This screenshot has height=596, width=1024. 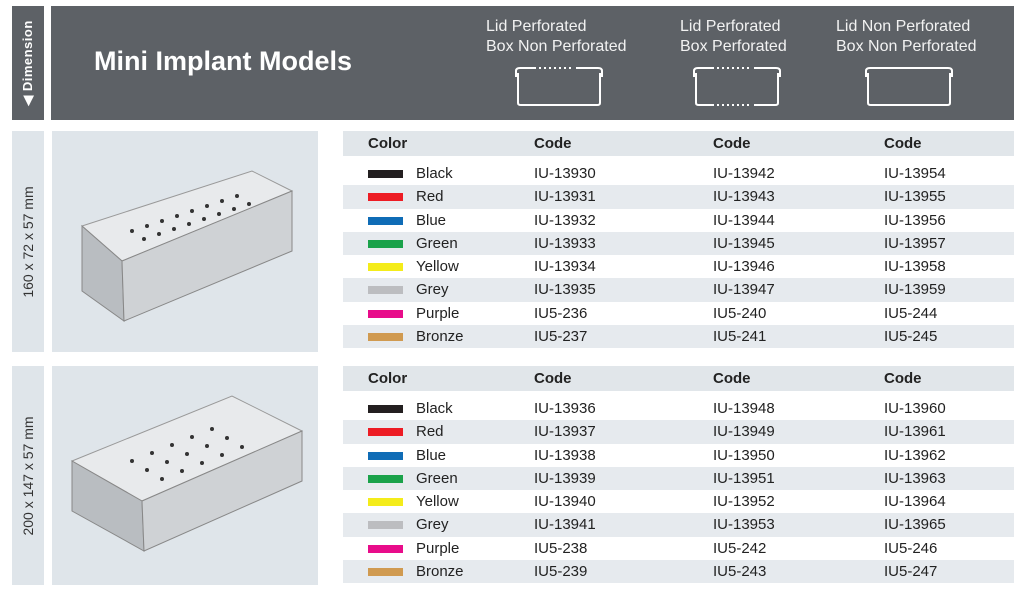 I want to click on table-row: Red IU-13931 IU-13943 IU-13955, so click(x=678, y=197).